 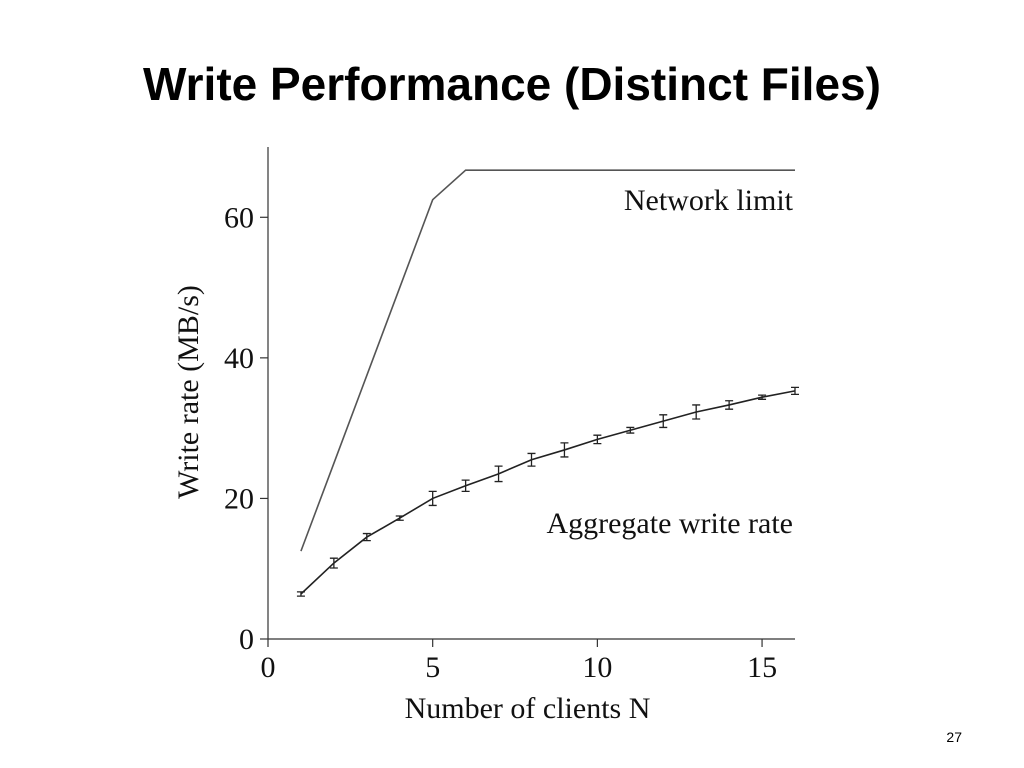 I want to click on x-axis-label: Number of clients N, so click(x=528, y=708).